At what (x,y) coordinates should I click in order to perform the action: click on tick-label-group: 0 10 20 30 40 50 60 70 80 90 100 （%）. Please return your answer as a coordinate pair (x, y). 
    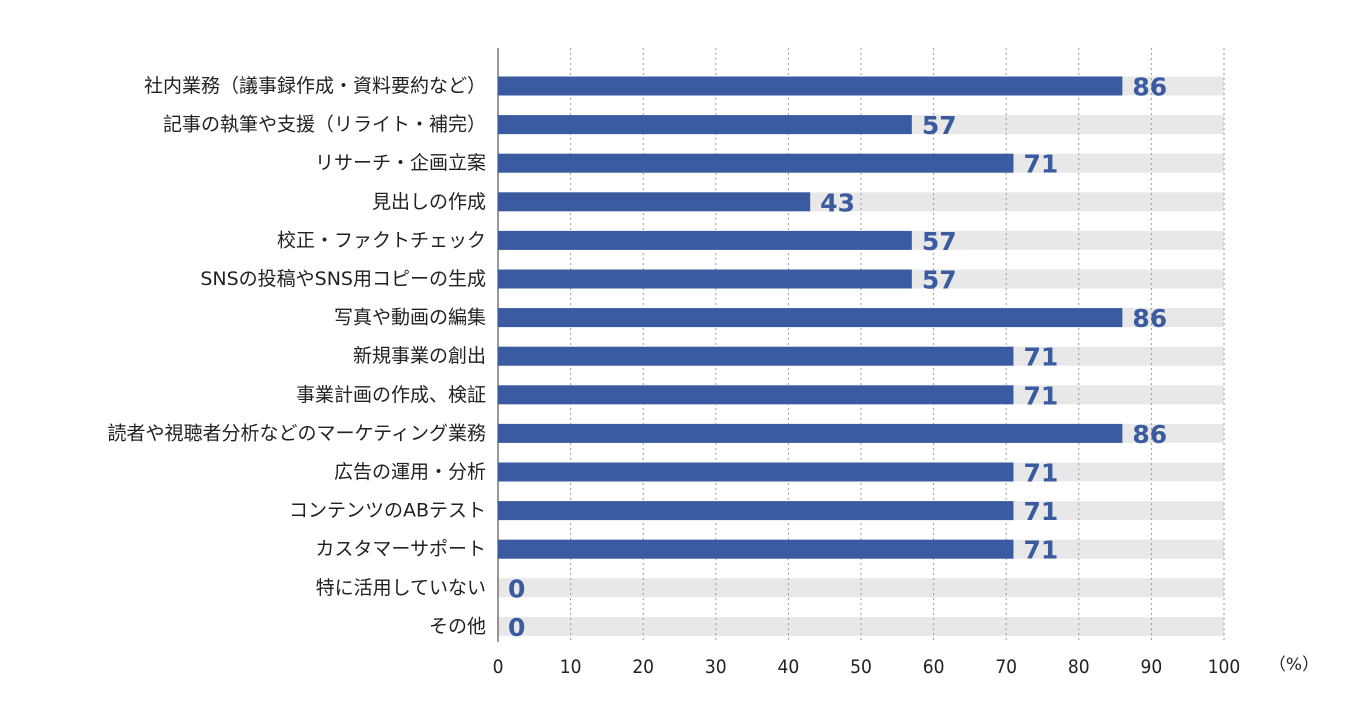
    Looking at the image, I should click on (906, 666).